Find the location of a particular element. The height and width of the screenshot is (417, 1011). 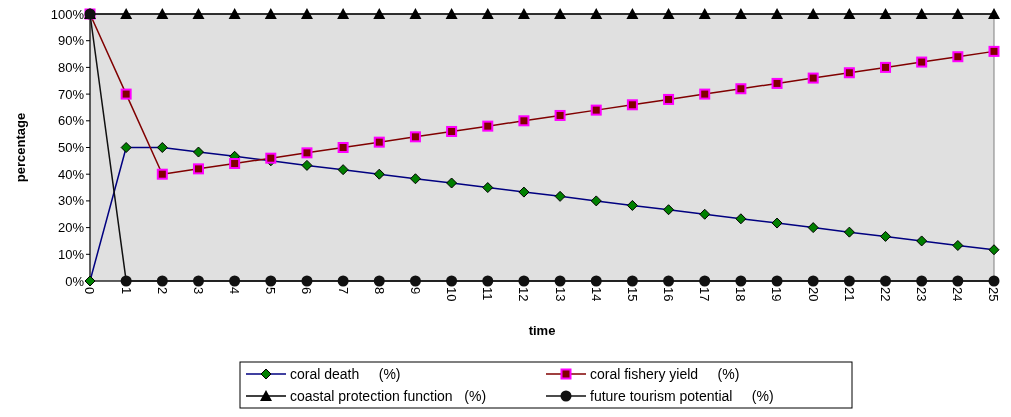

x-tick-label: 1 is located at coordinates (126, 291).